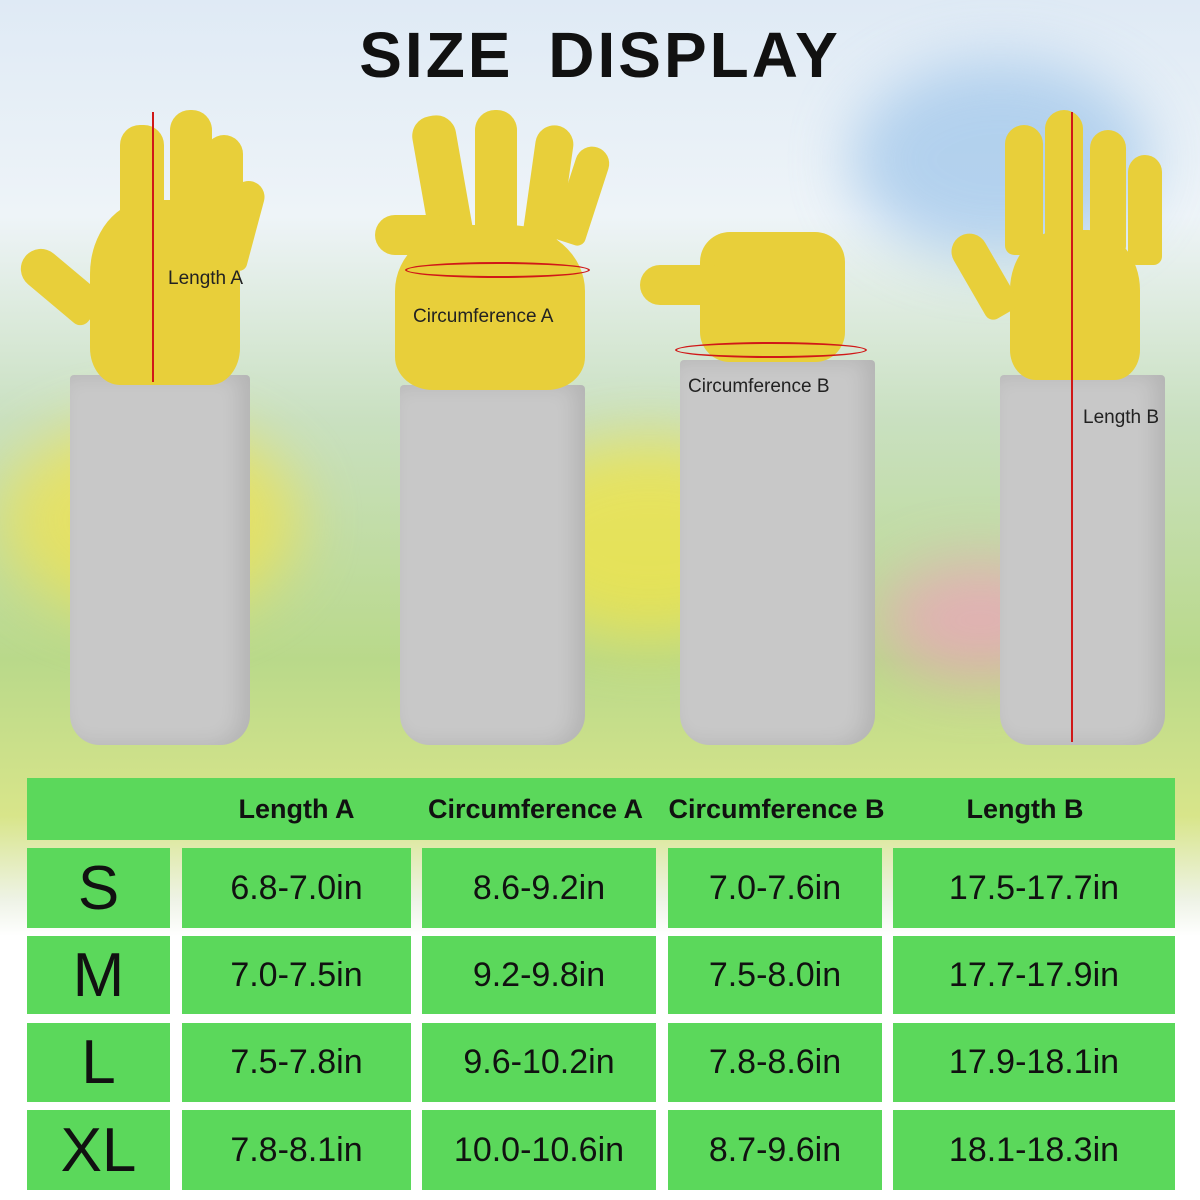  Describe the element at coordinates (296, 888) in the screenshot. I see `table-cell: 6.8-7.0in` at that location.